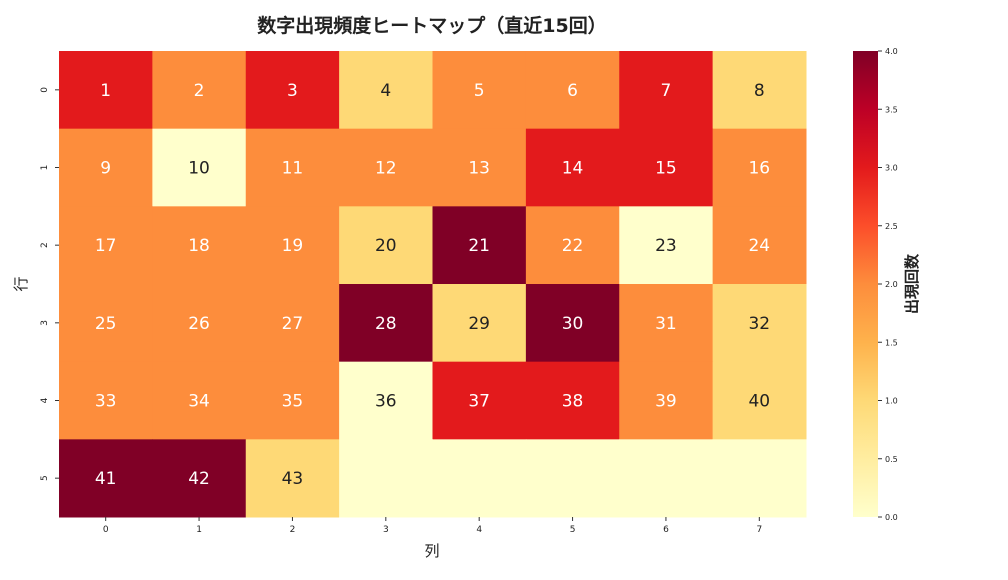  I want to click on cell-annotation: 29, so click(479, 324).